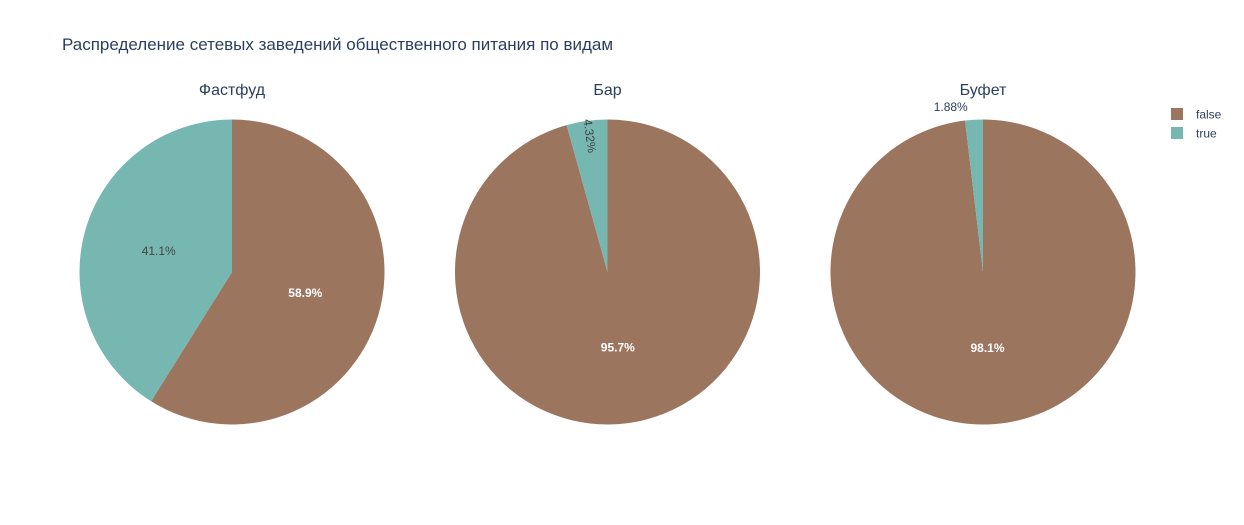 Image resolution: width=1244 pixels, height=525 pixels. I want to click on legend-label: false, so click(1209, 115).